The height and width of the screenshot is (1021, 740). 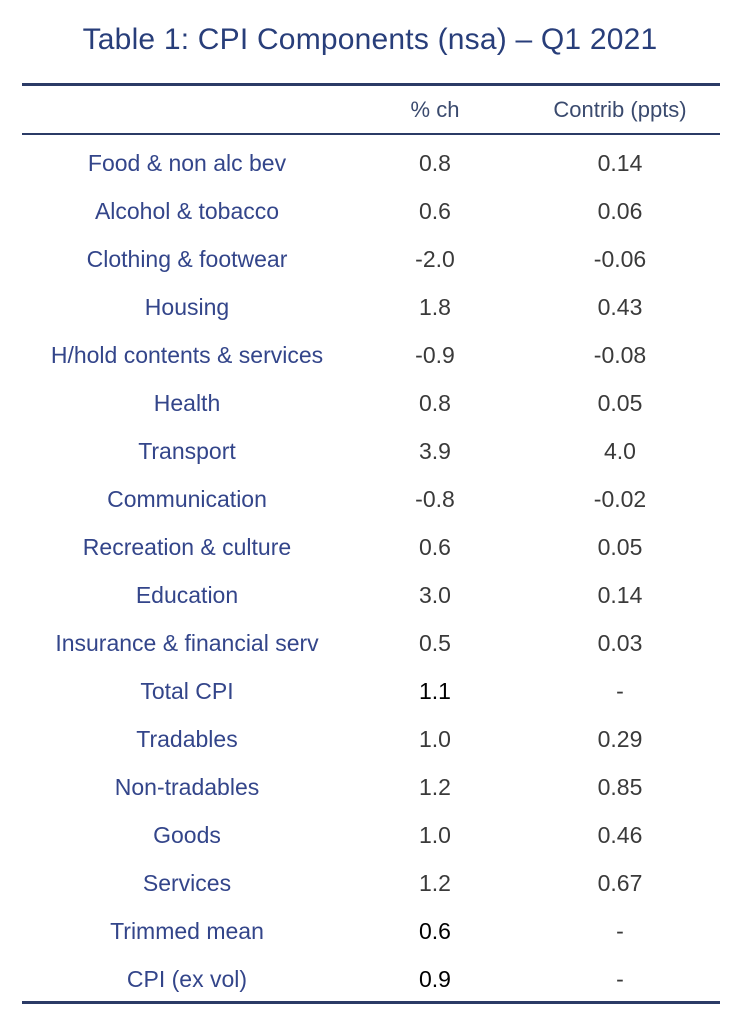 I want to click on table-row: Health 0.8 0.05, so click(x=370, y=403).